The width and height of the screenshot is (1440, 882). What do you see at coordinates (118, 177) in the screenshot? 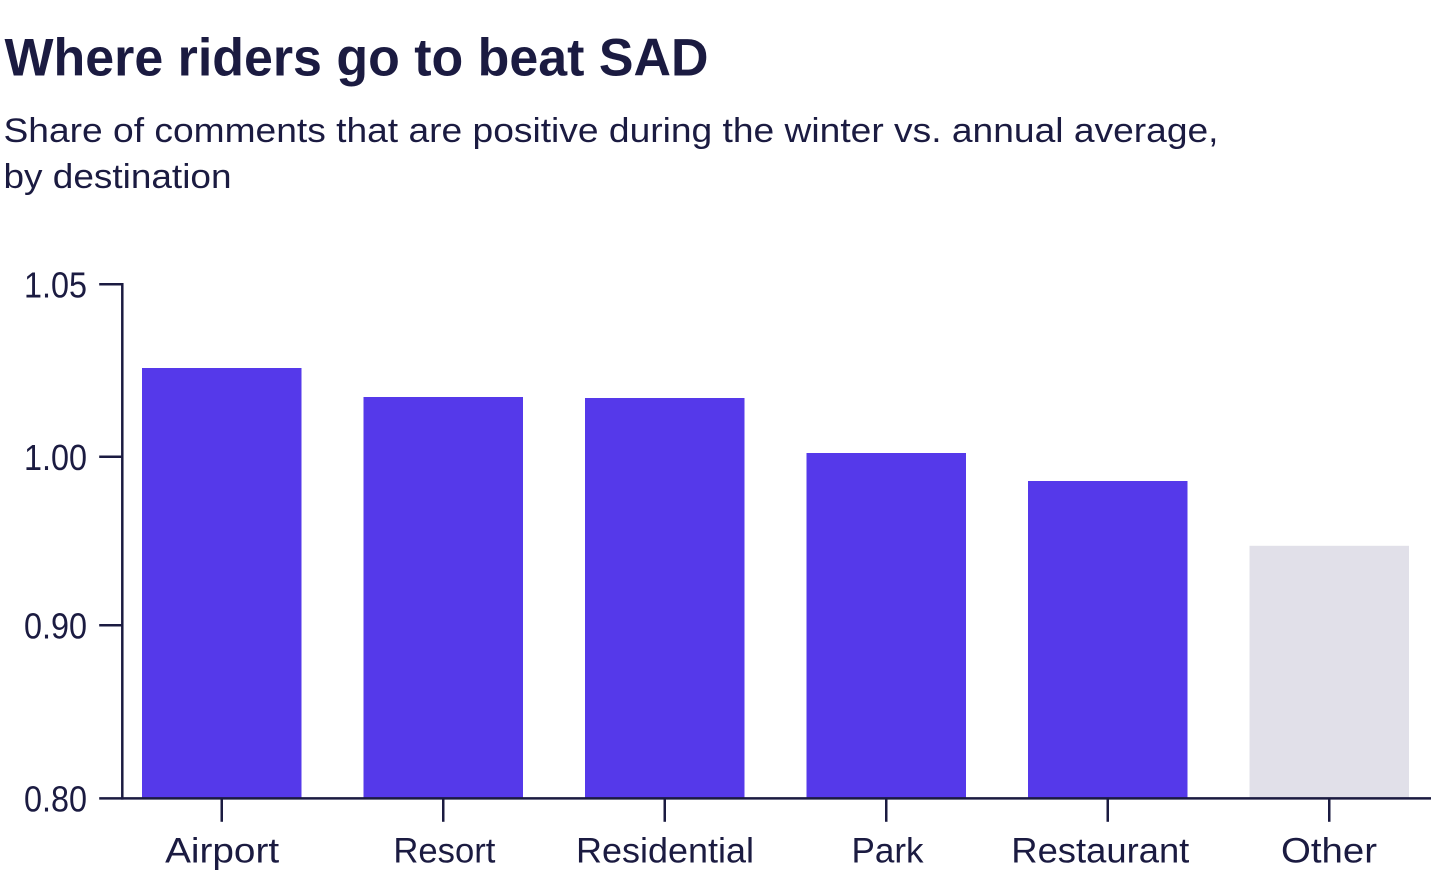
I see `svg-text: by destination` at bounding box center [118, 177].